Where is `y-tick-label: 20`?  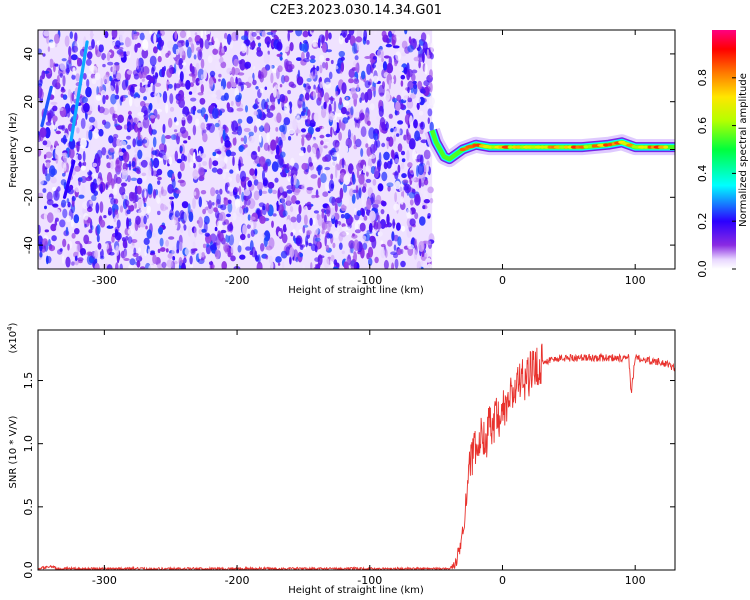
y-tick-label: 20 is located at coordinates (28, 102).